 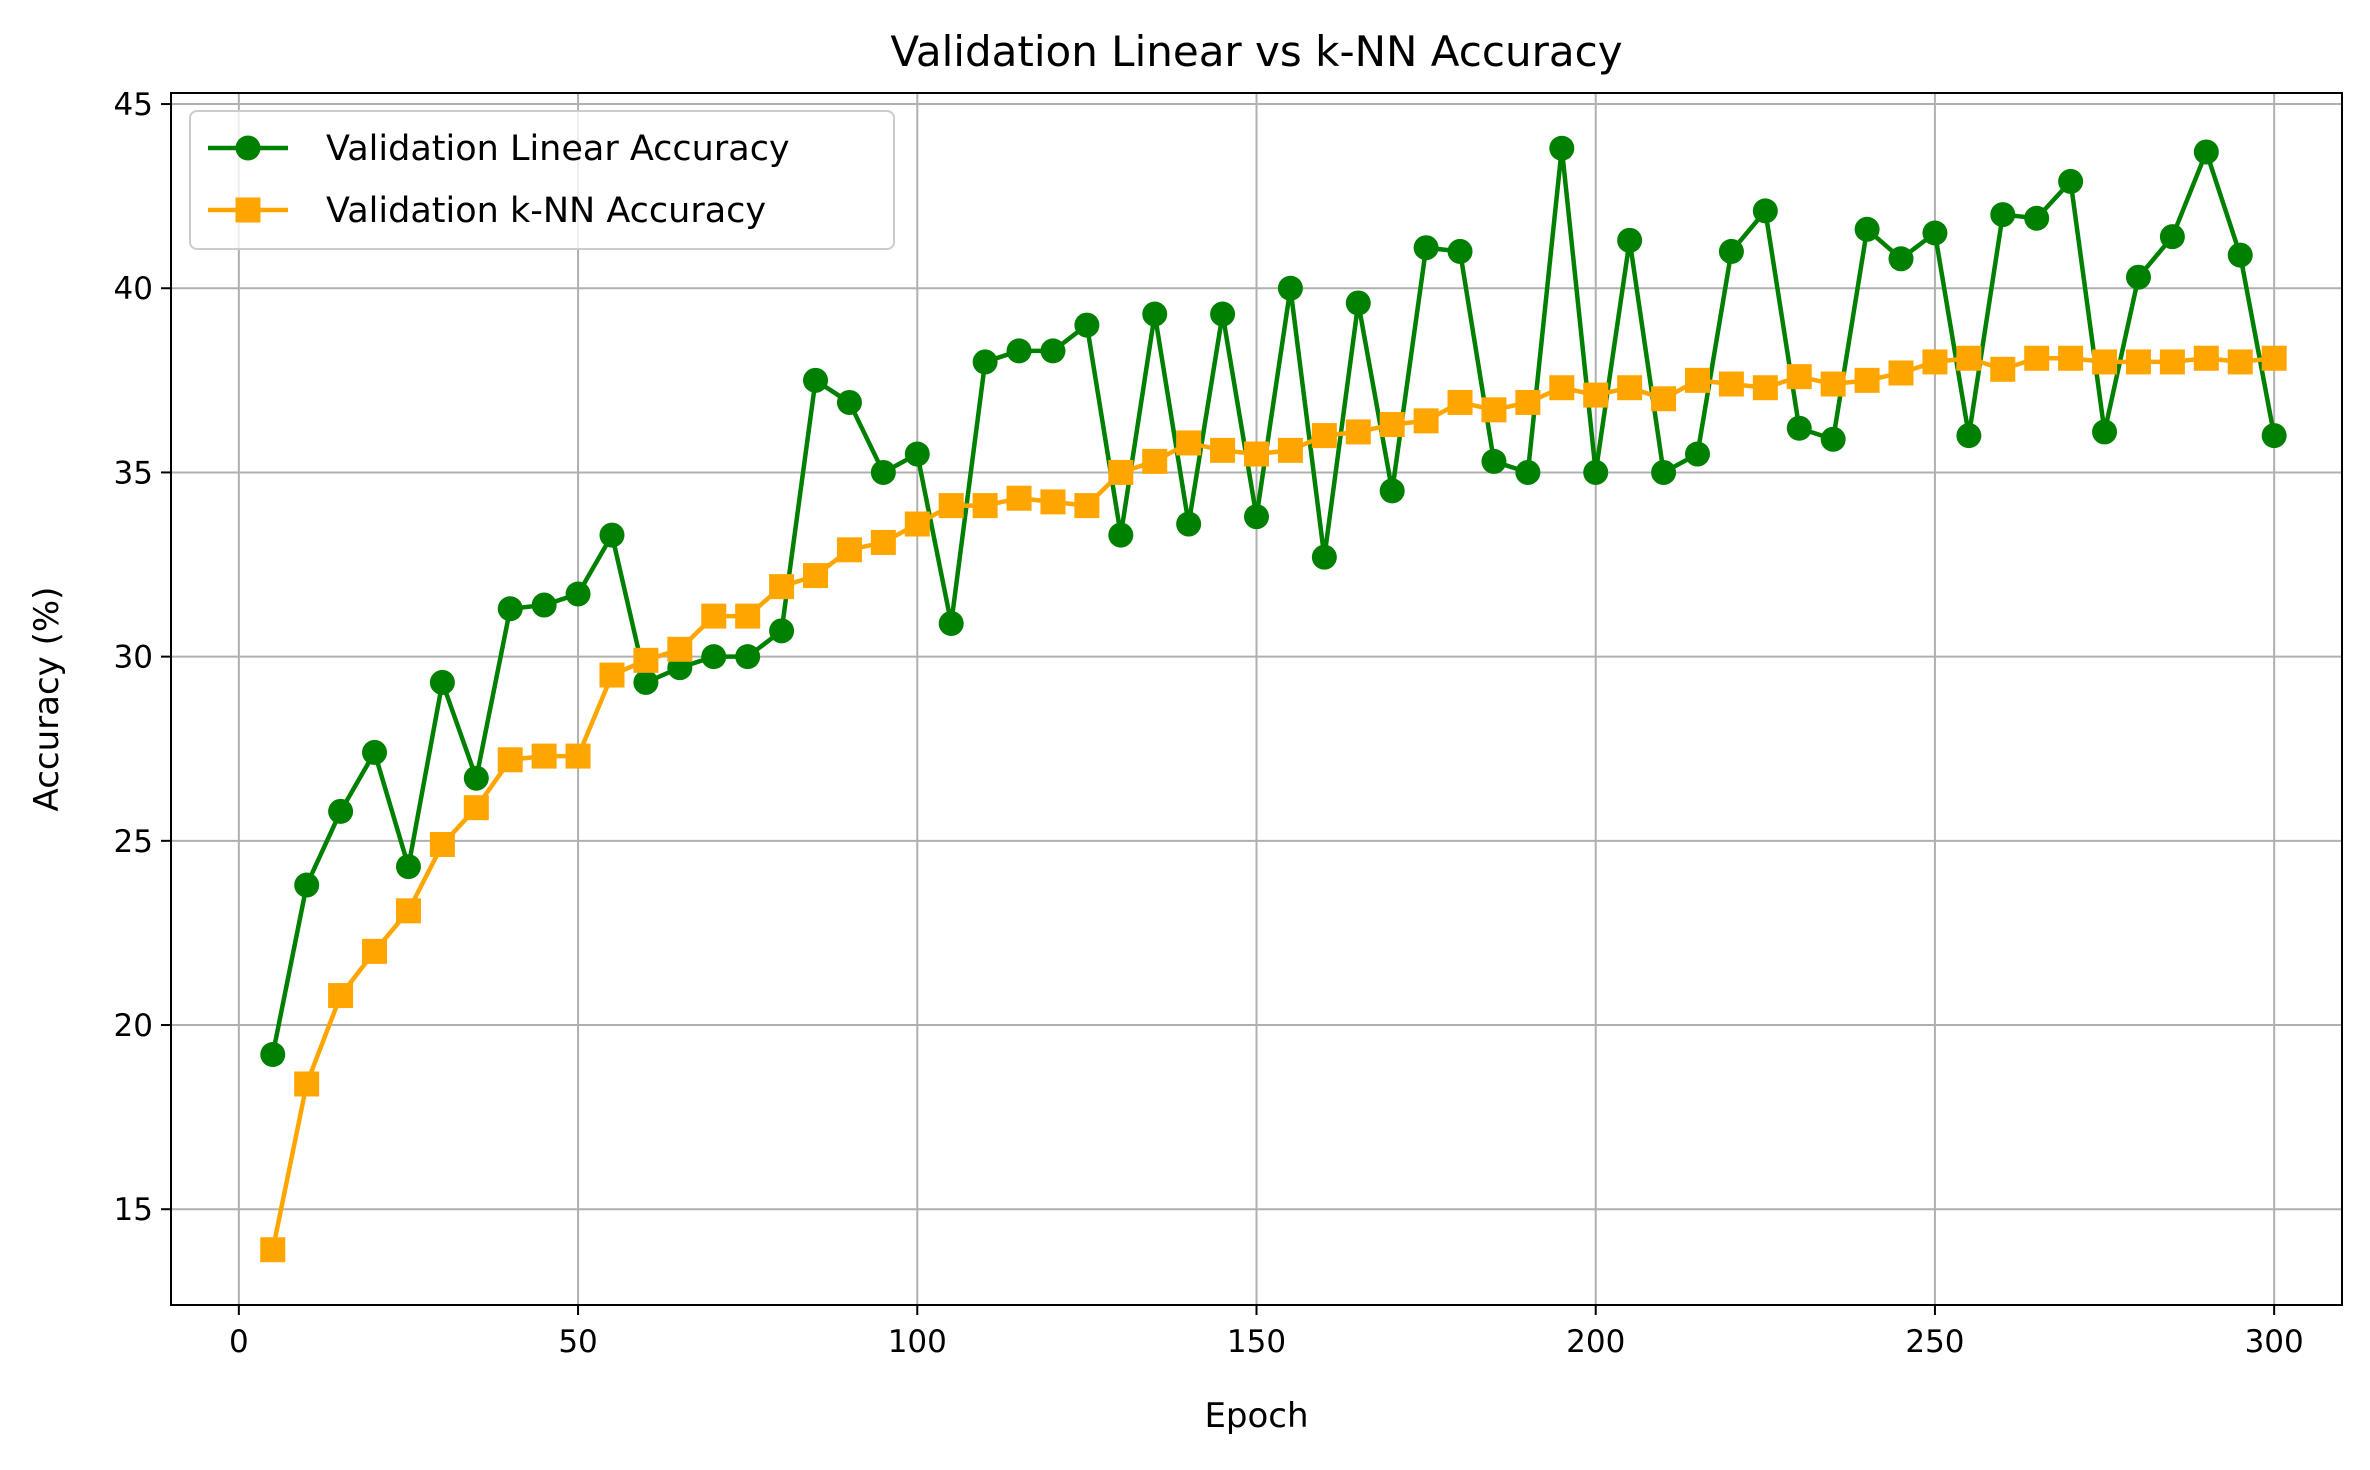 What do you see at coordinates (558, 149) in the screenshot?
I see `legend-label: Validation Linear Accuracy` at bounding box center [558, 149].